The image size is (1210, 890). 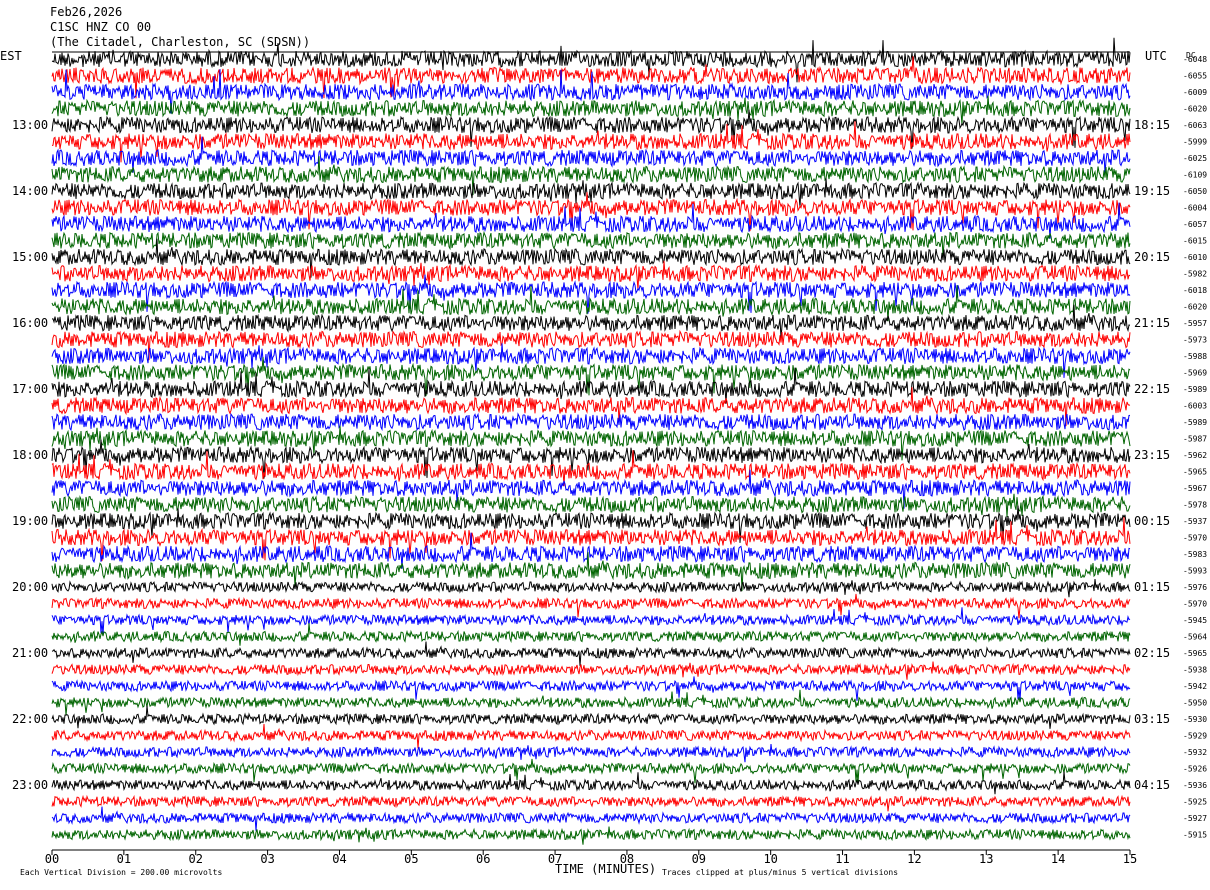 What do you see at coordinates (1195, 769) in the screenshot?
I see `dc-value: -5926` at bounding box center [1195, 769].